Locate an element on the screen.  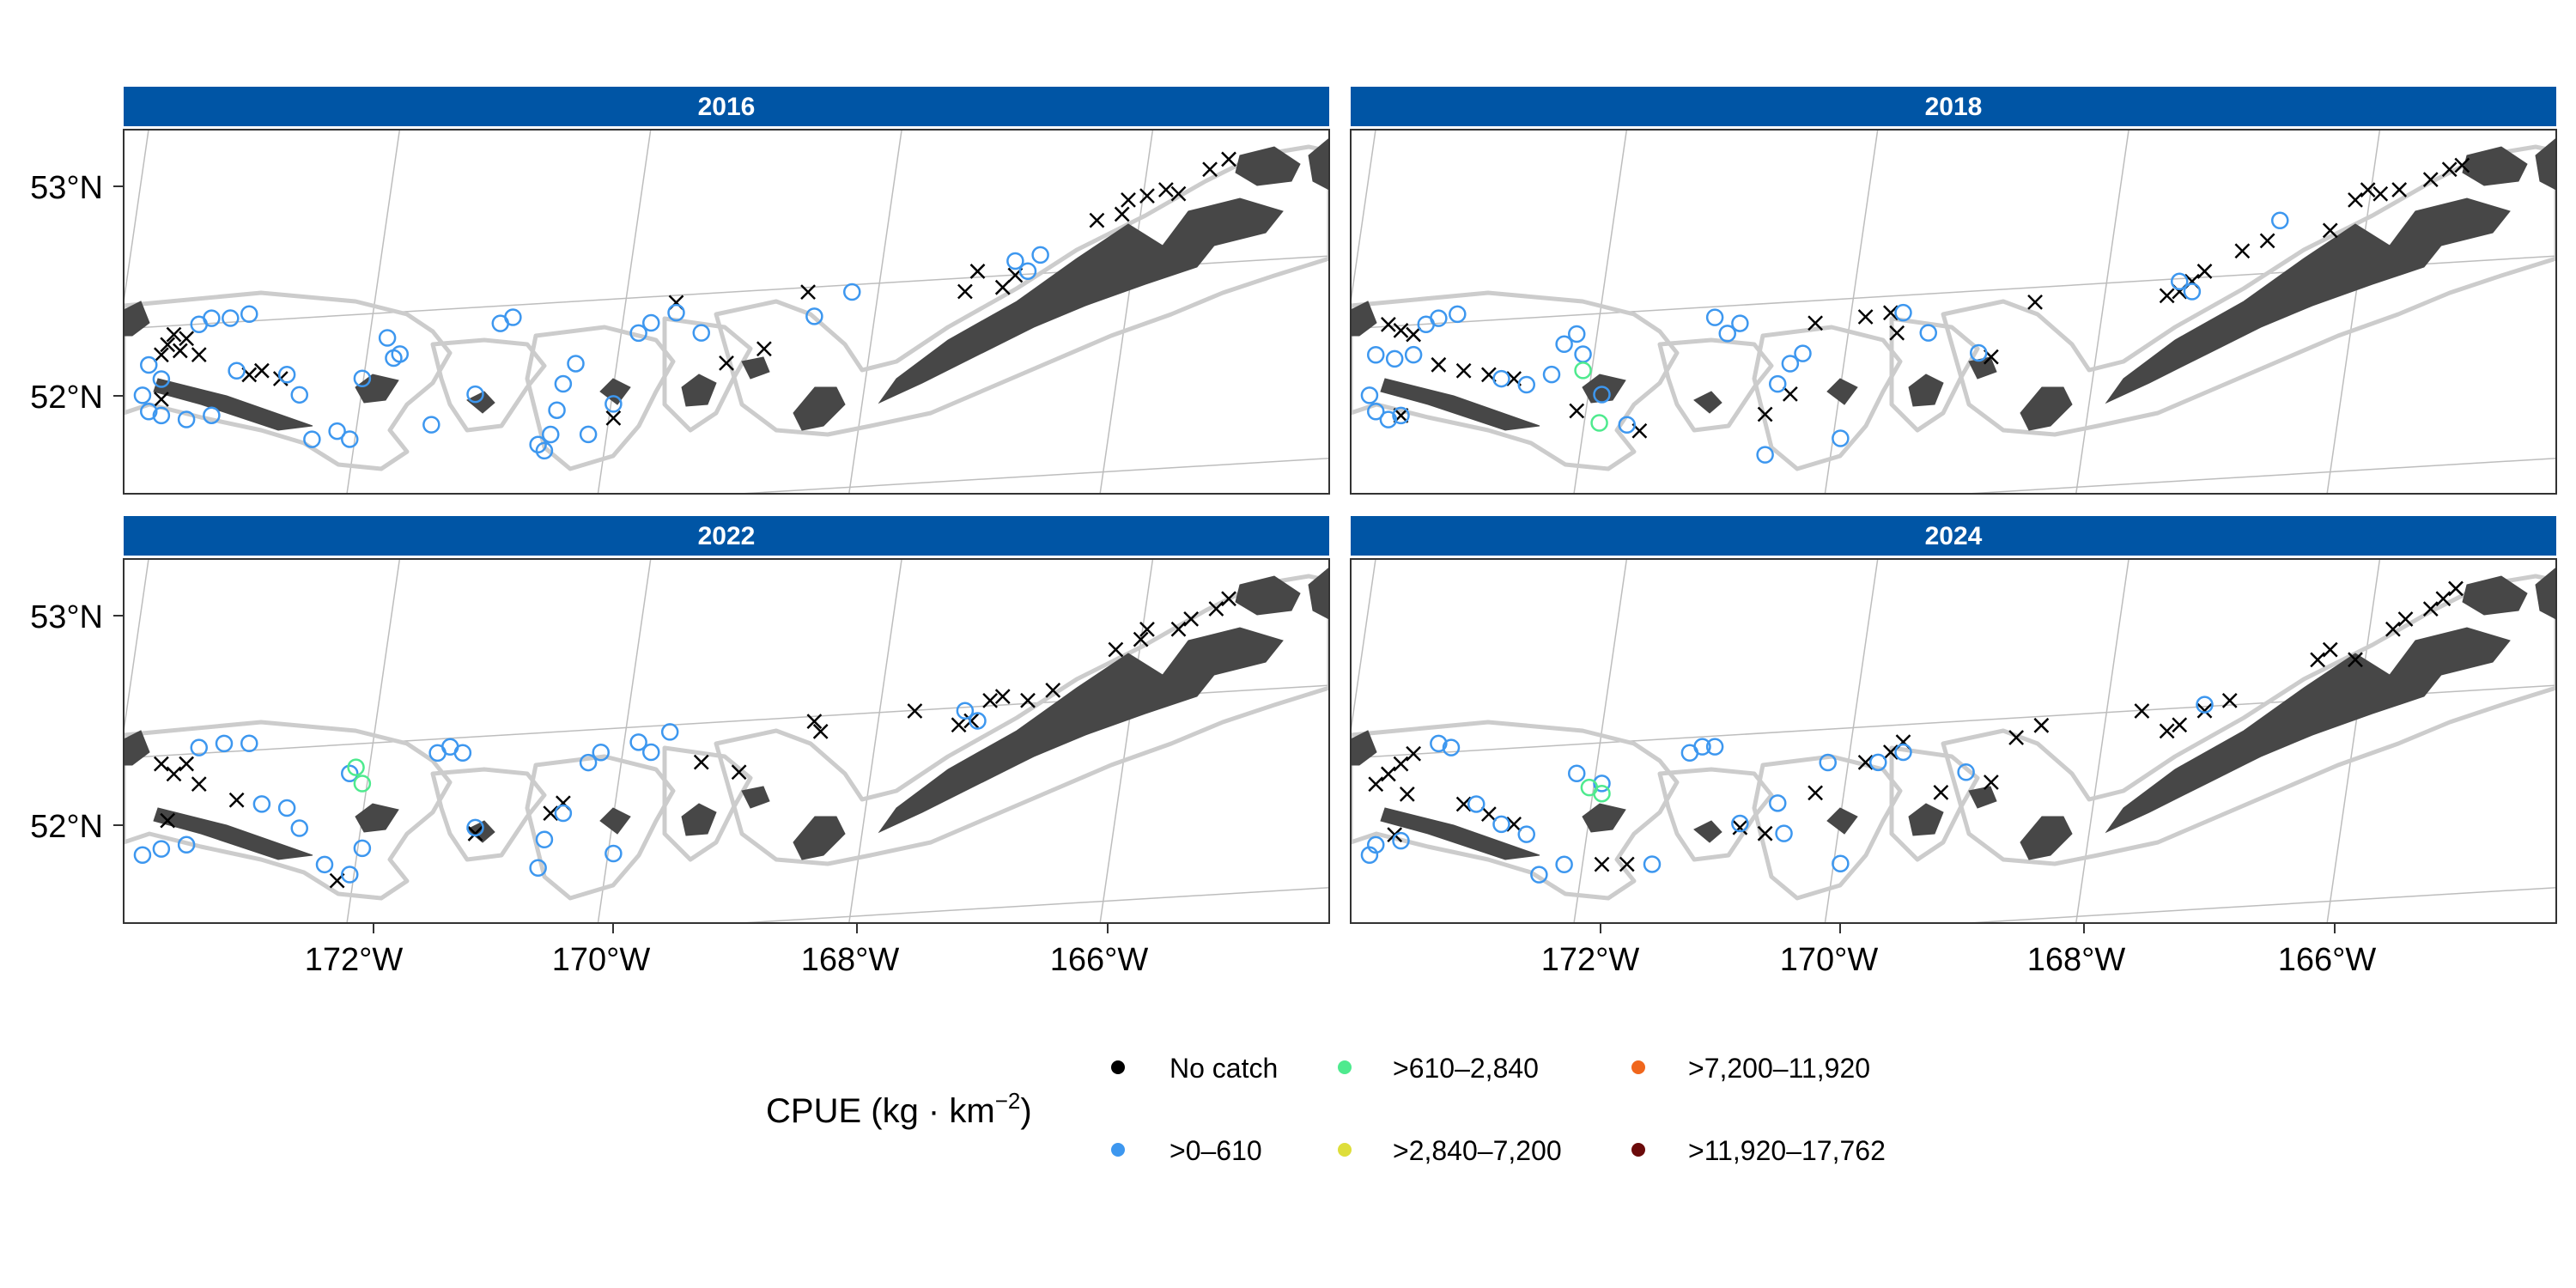
x-tick-label-172w: 172°W is located at coordinates (1590, 960).